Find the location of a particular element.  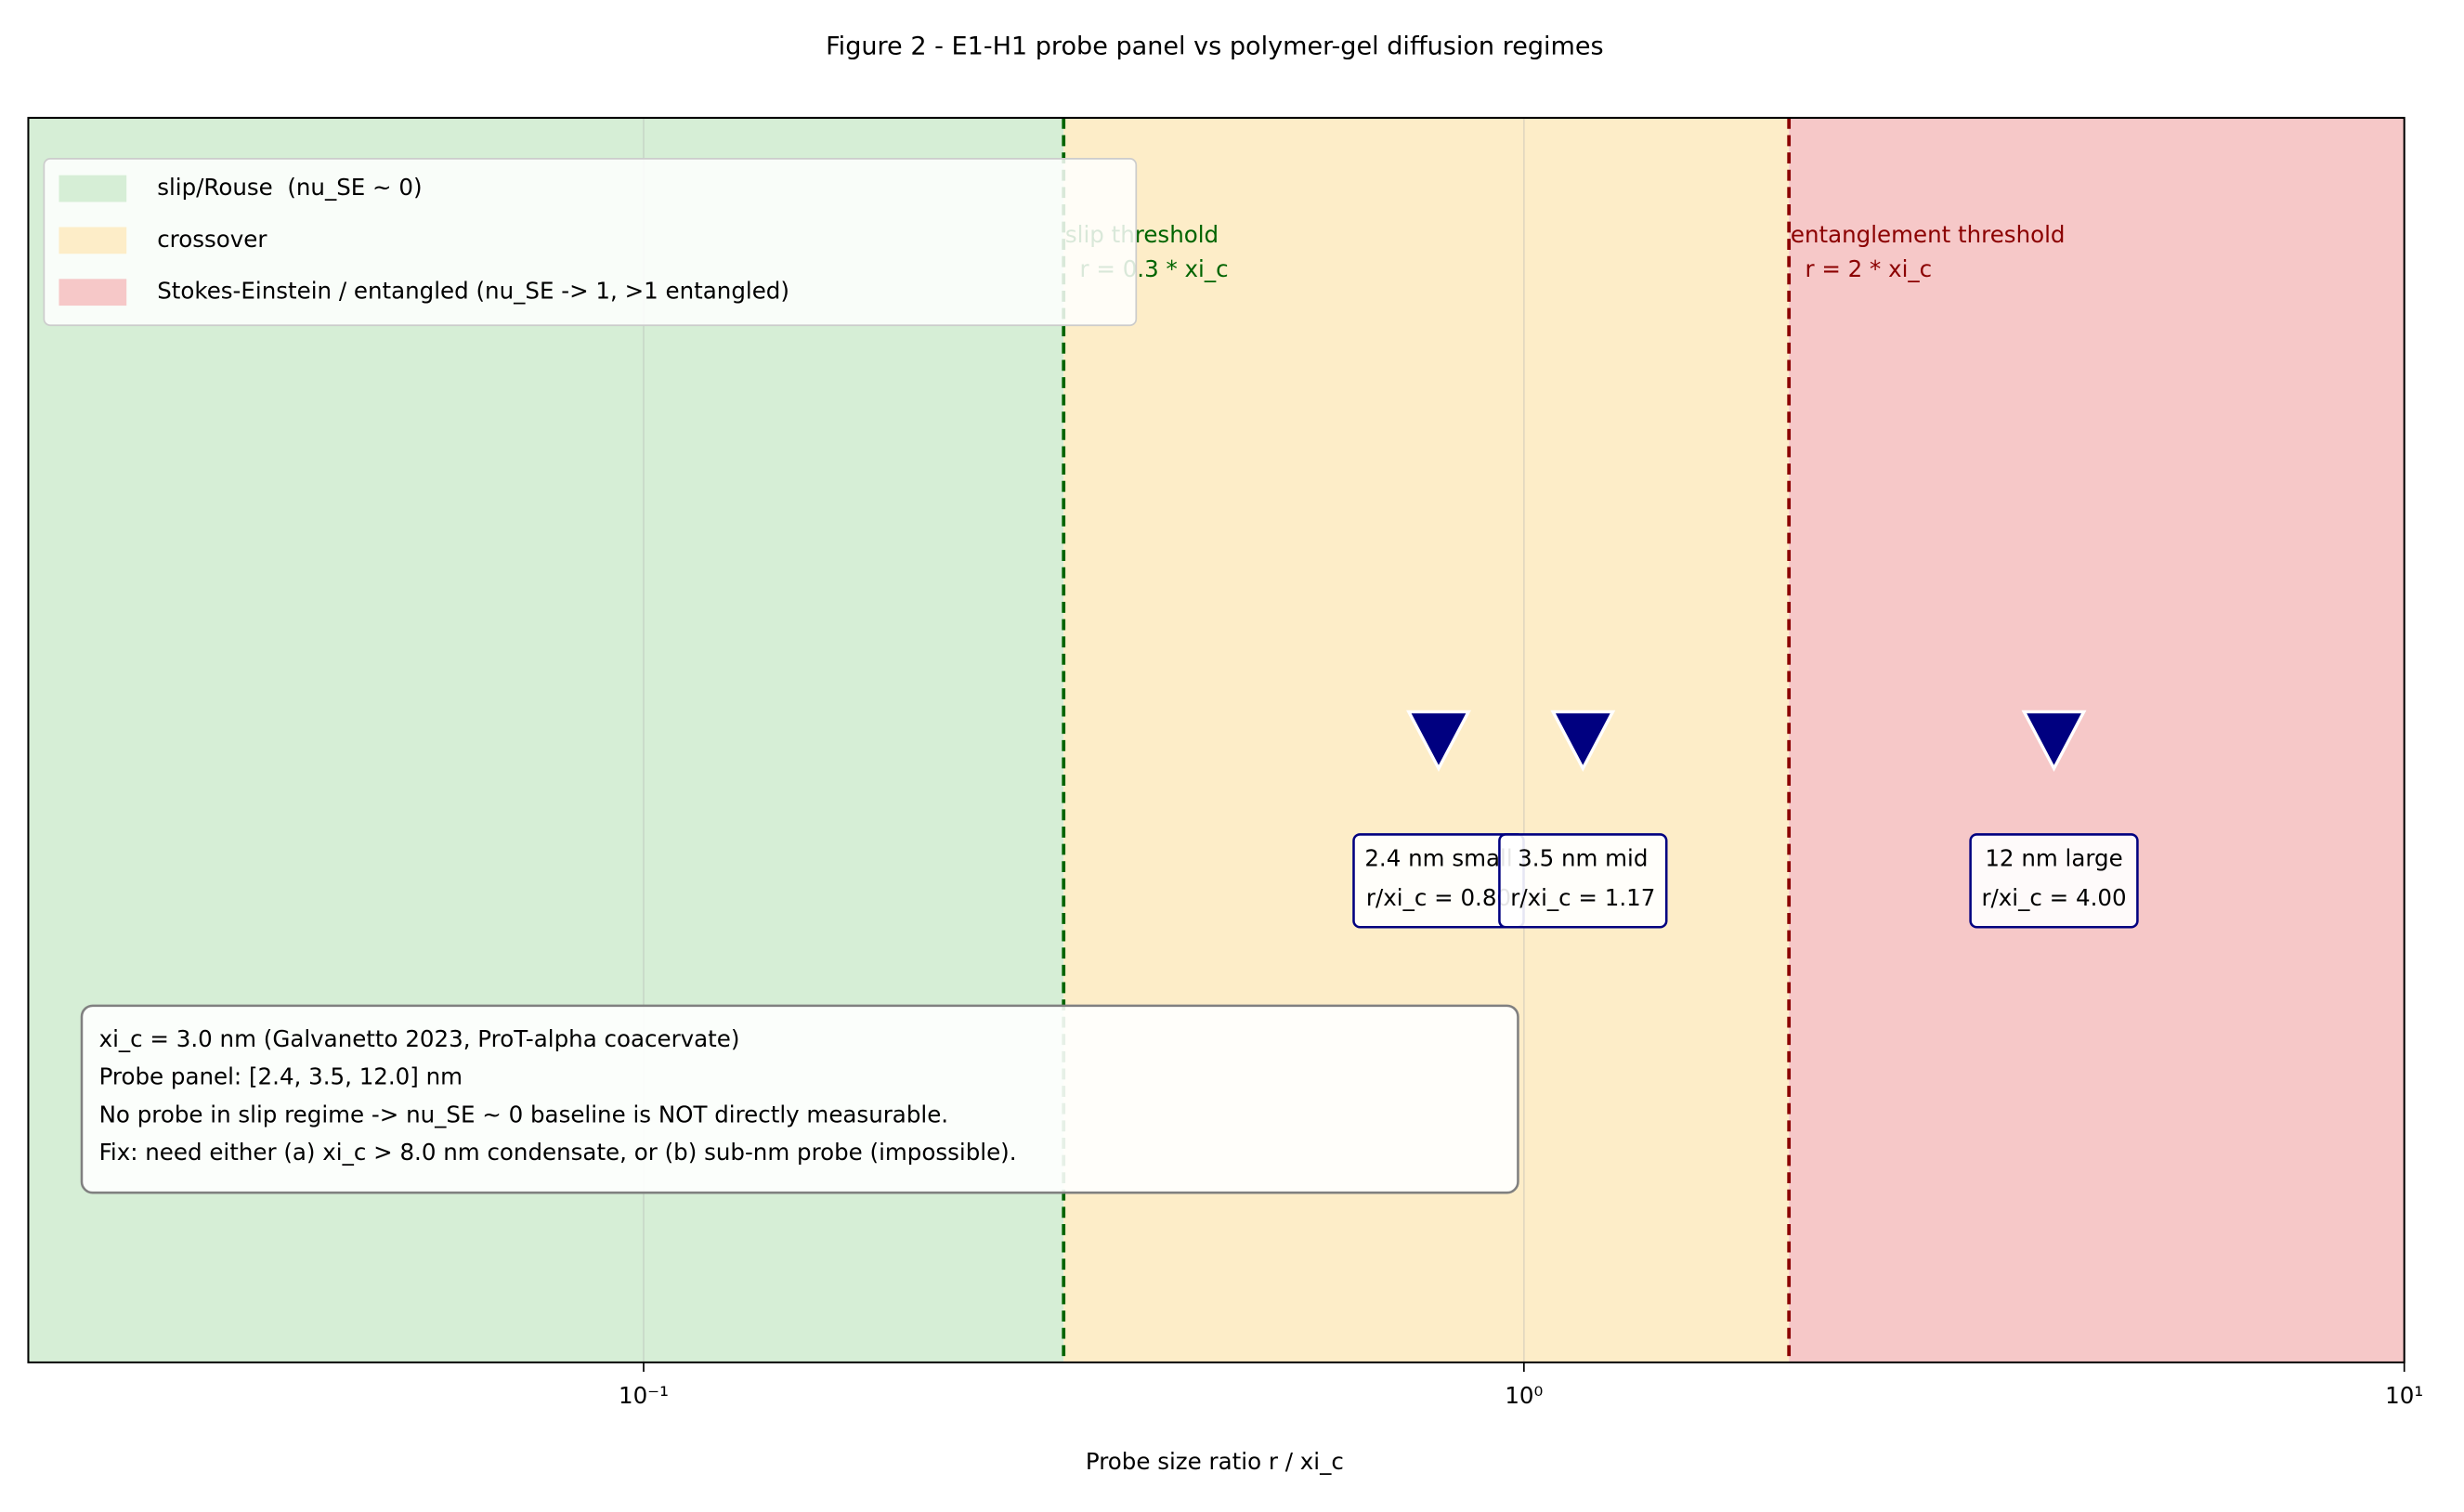

x-tick-label: 10⁰ is located at coordinates (1524, 1395).